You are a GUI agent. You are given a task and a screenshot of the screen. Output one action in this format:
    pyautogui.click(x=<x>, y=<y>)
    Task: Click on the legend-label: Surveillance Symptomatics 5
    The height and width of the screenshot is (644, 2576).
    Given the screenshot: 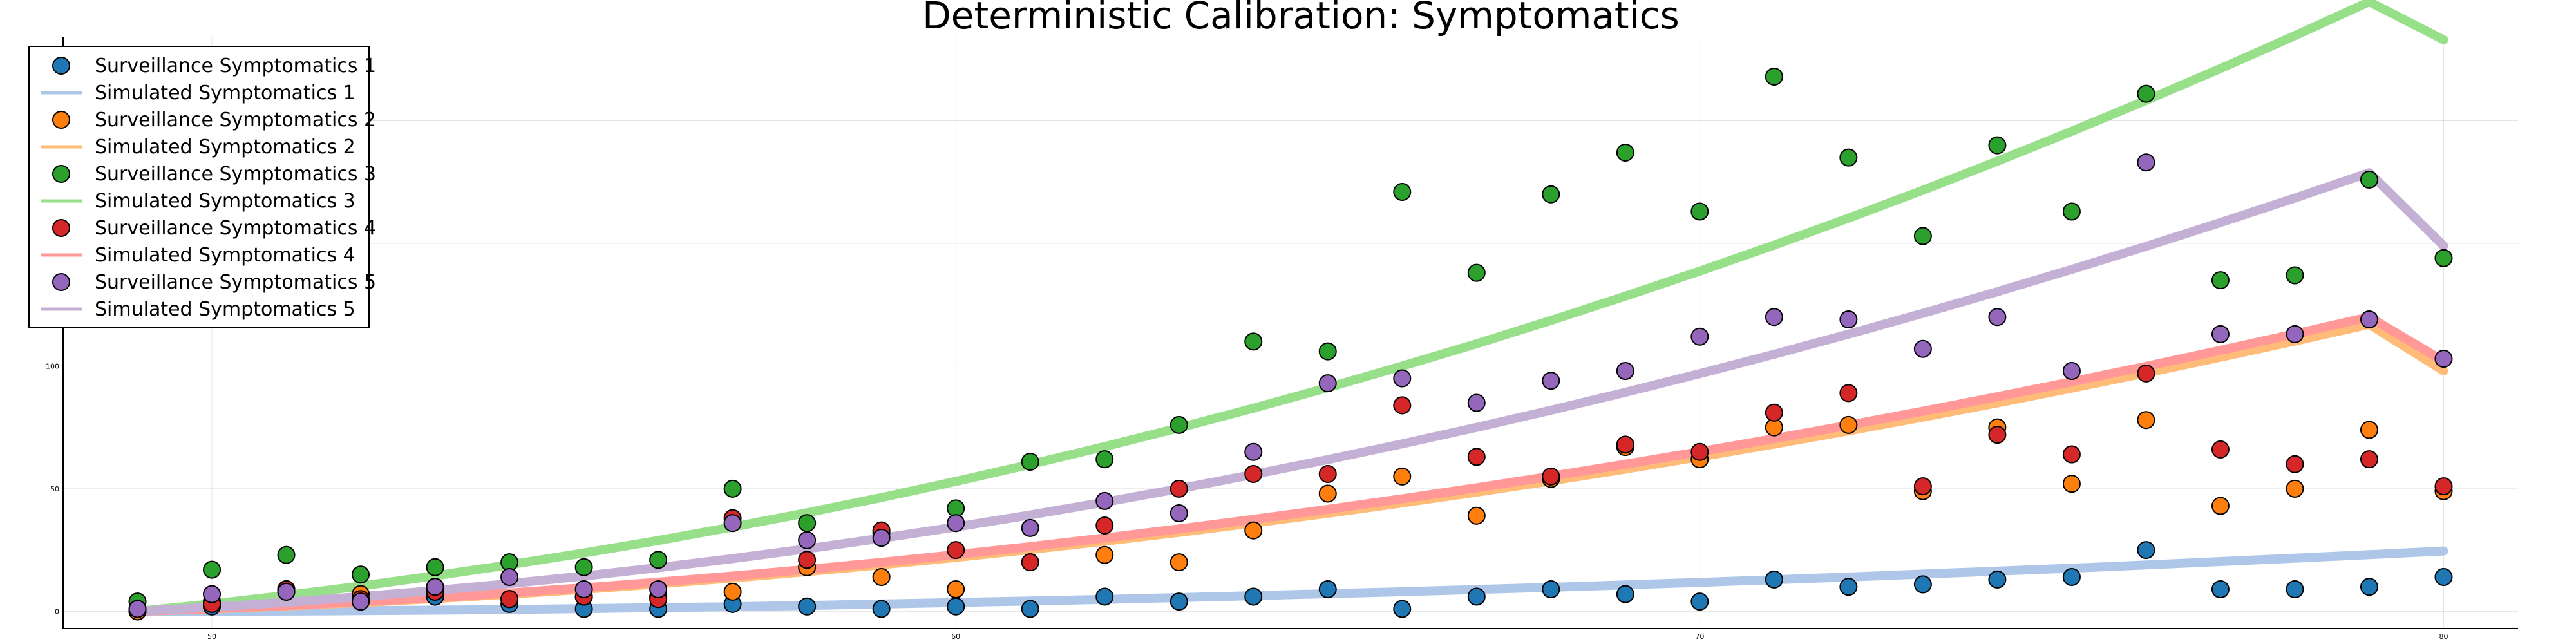 What is the action you would take?
    pyautogui.click(x=235, y=282)
    